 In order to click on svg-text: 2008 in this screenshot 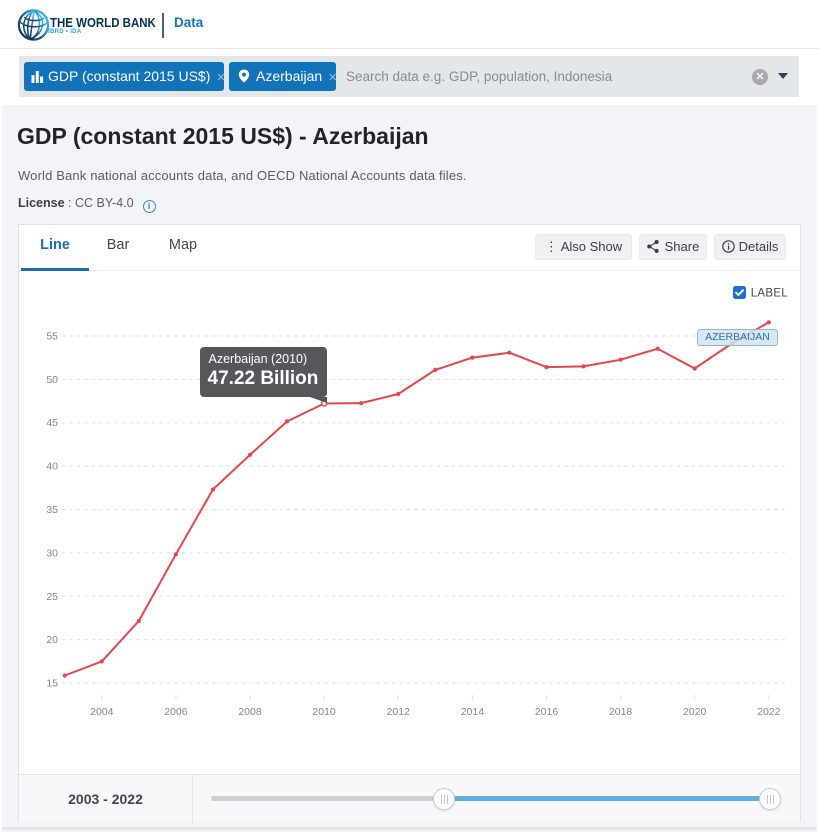, I will do `click(250, 712)`.